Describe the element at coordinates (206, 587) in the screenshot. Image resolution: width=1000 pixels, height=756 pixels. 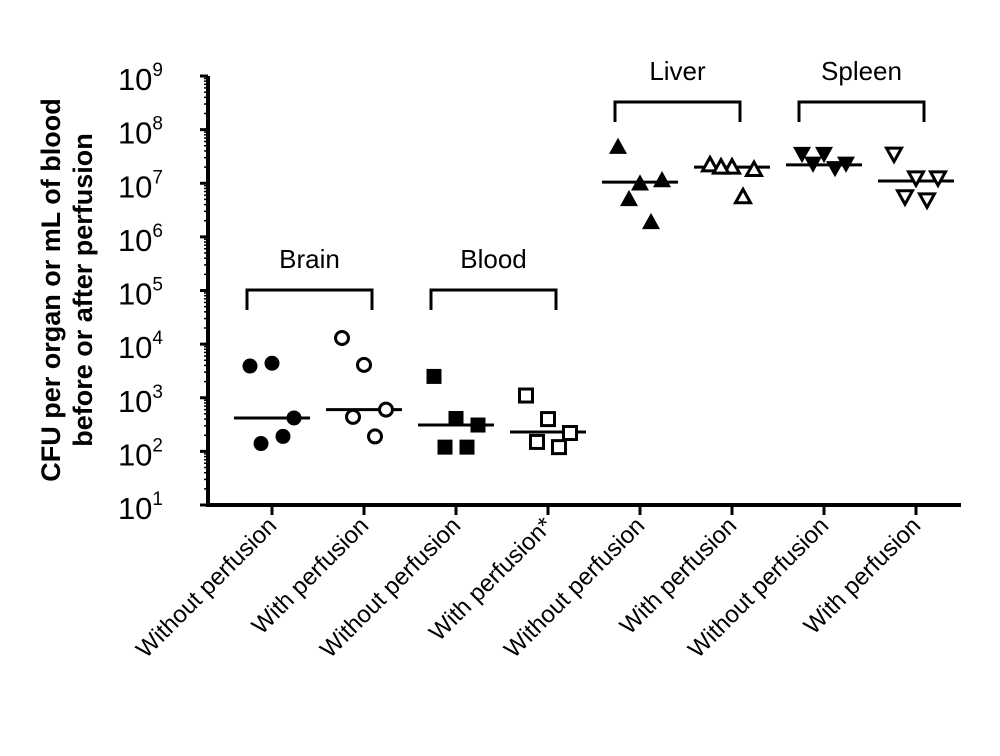
I see `x-tick-label: Without perfusion` at that location.